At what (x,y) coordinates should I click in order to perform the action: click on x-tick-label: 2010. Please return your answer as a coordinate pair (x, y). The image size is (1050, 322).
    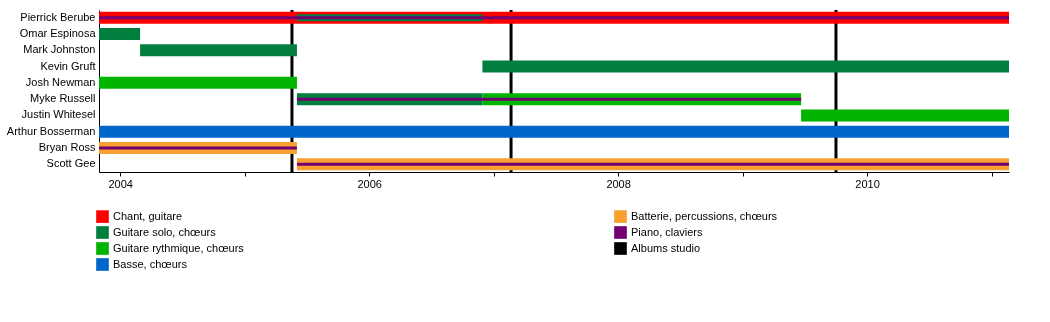
    Looking at the image, I should click on (867, 183).